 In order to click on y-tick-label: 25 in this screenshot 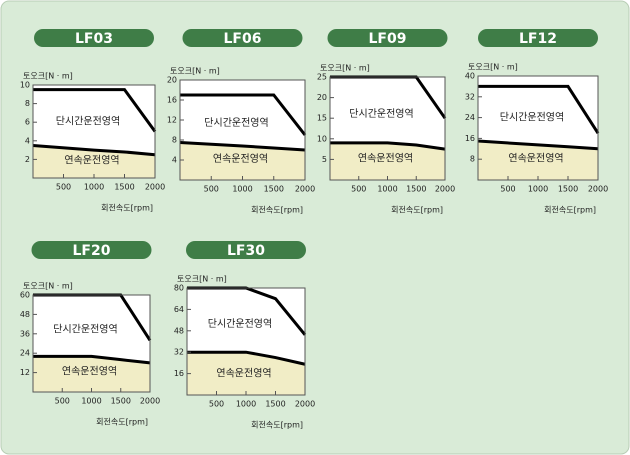, I will do `click(322, 77)`.